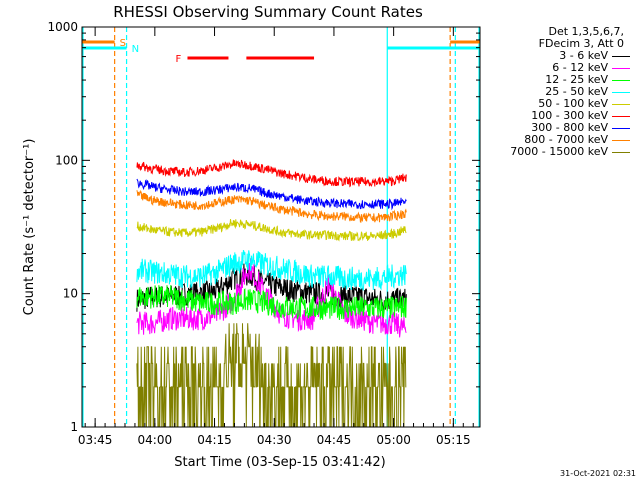  What do you see at coordinates (334, 440) in the screenshot?
I see `x-tick-label: 04:45` at bounding box center [334, 440].